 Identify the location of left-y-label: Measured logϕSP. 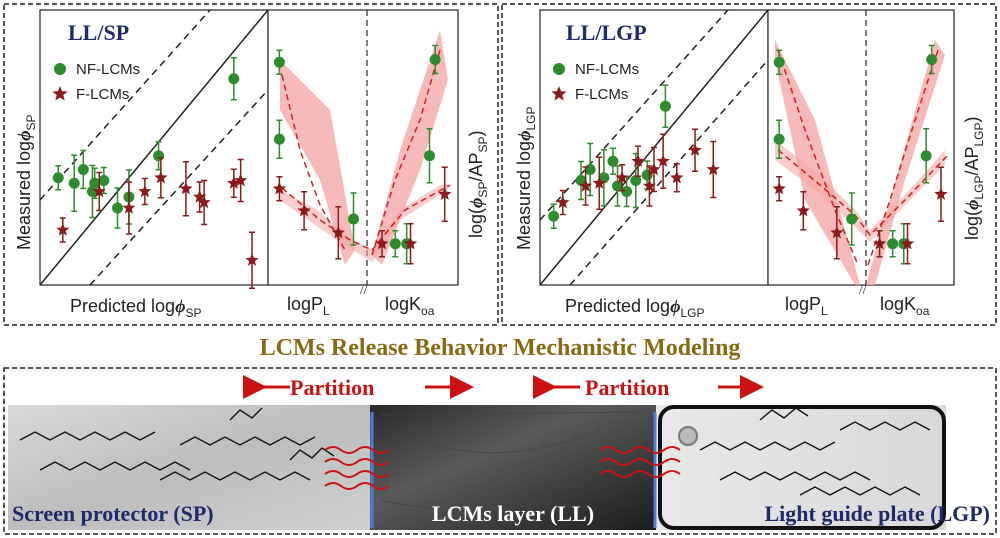
(26, 182).